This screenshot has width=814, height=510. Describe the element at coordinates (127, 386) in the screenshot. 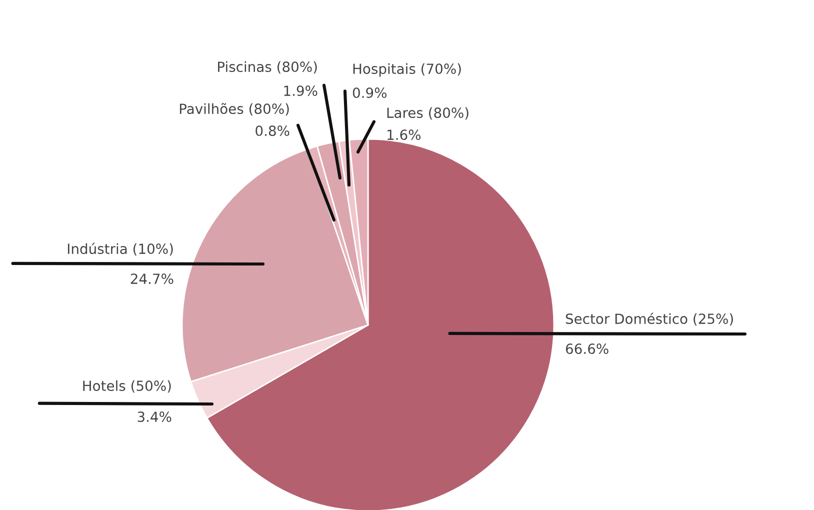

I see `slice-label: Hotels (50%)` at that location.